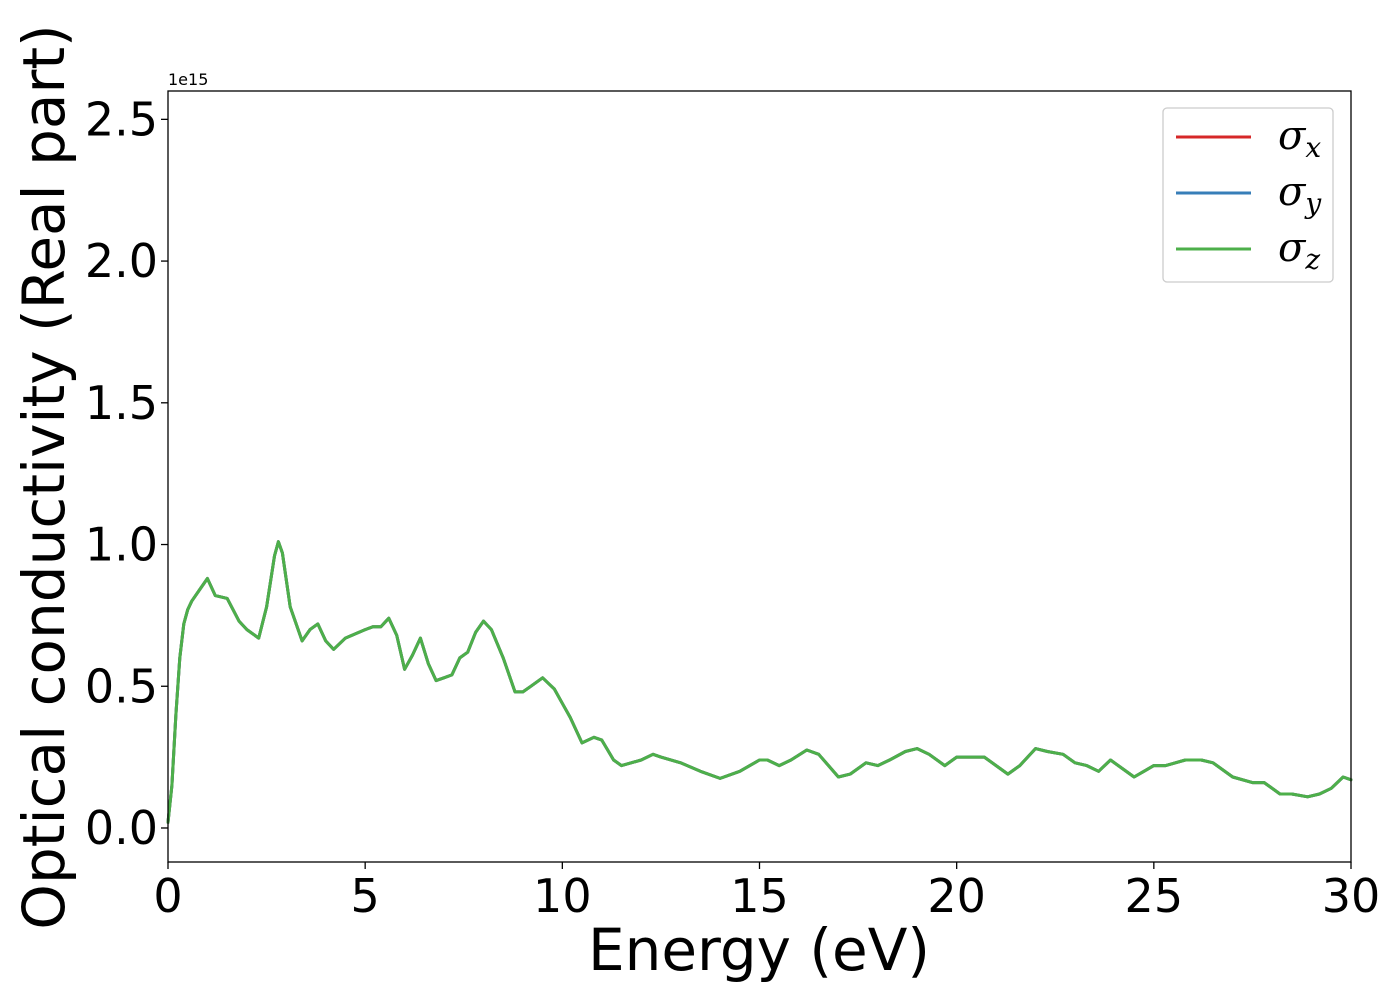 The width and height of the screenshot is (1400, 1005). Describe the element at coordinates (121, 545) in the screenshot. I see `y-tick-label: 1.0` at that location.